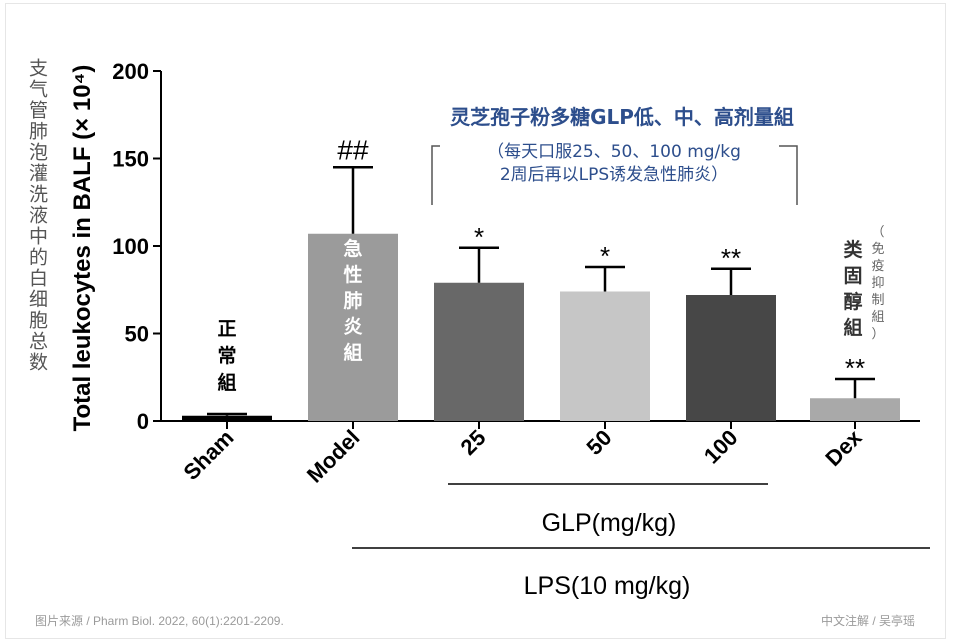 This screenshot has height=644, width=953. I want to click on glp-group-label: GLP(mg/kg), so click(609, 523).